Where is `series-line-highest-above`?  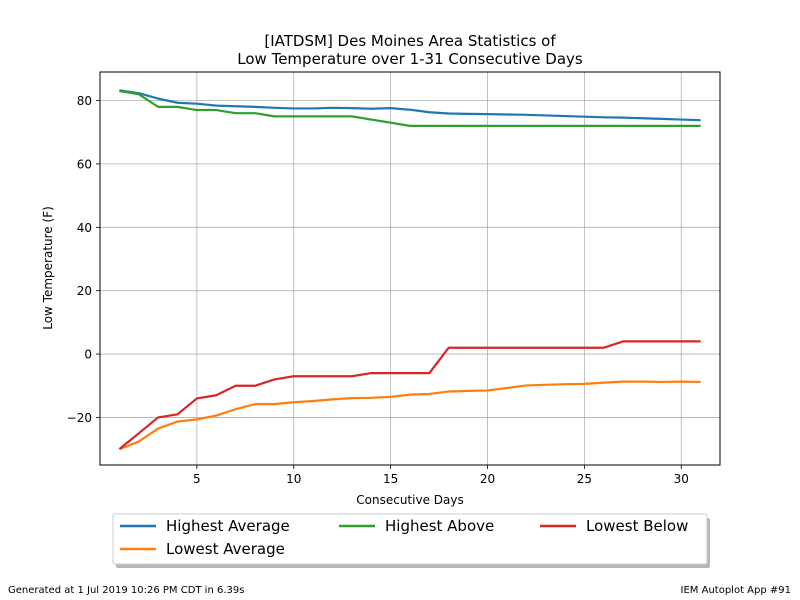
series-line-highest-above is located at coordinates (410, 108).